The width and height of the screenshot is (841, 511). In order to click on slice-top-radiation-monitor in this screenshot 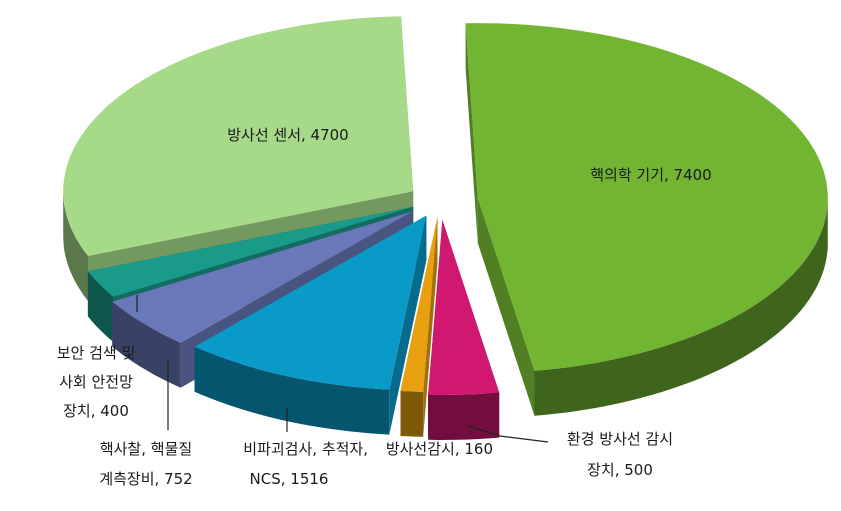, I will do `click(419, 304)`.